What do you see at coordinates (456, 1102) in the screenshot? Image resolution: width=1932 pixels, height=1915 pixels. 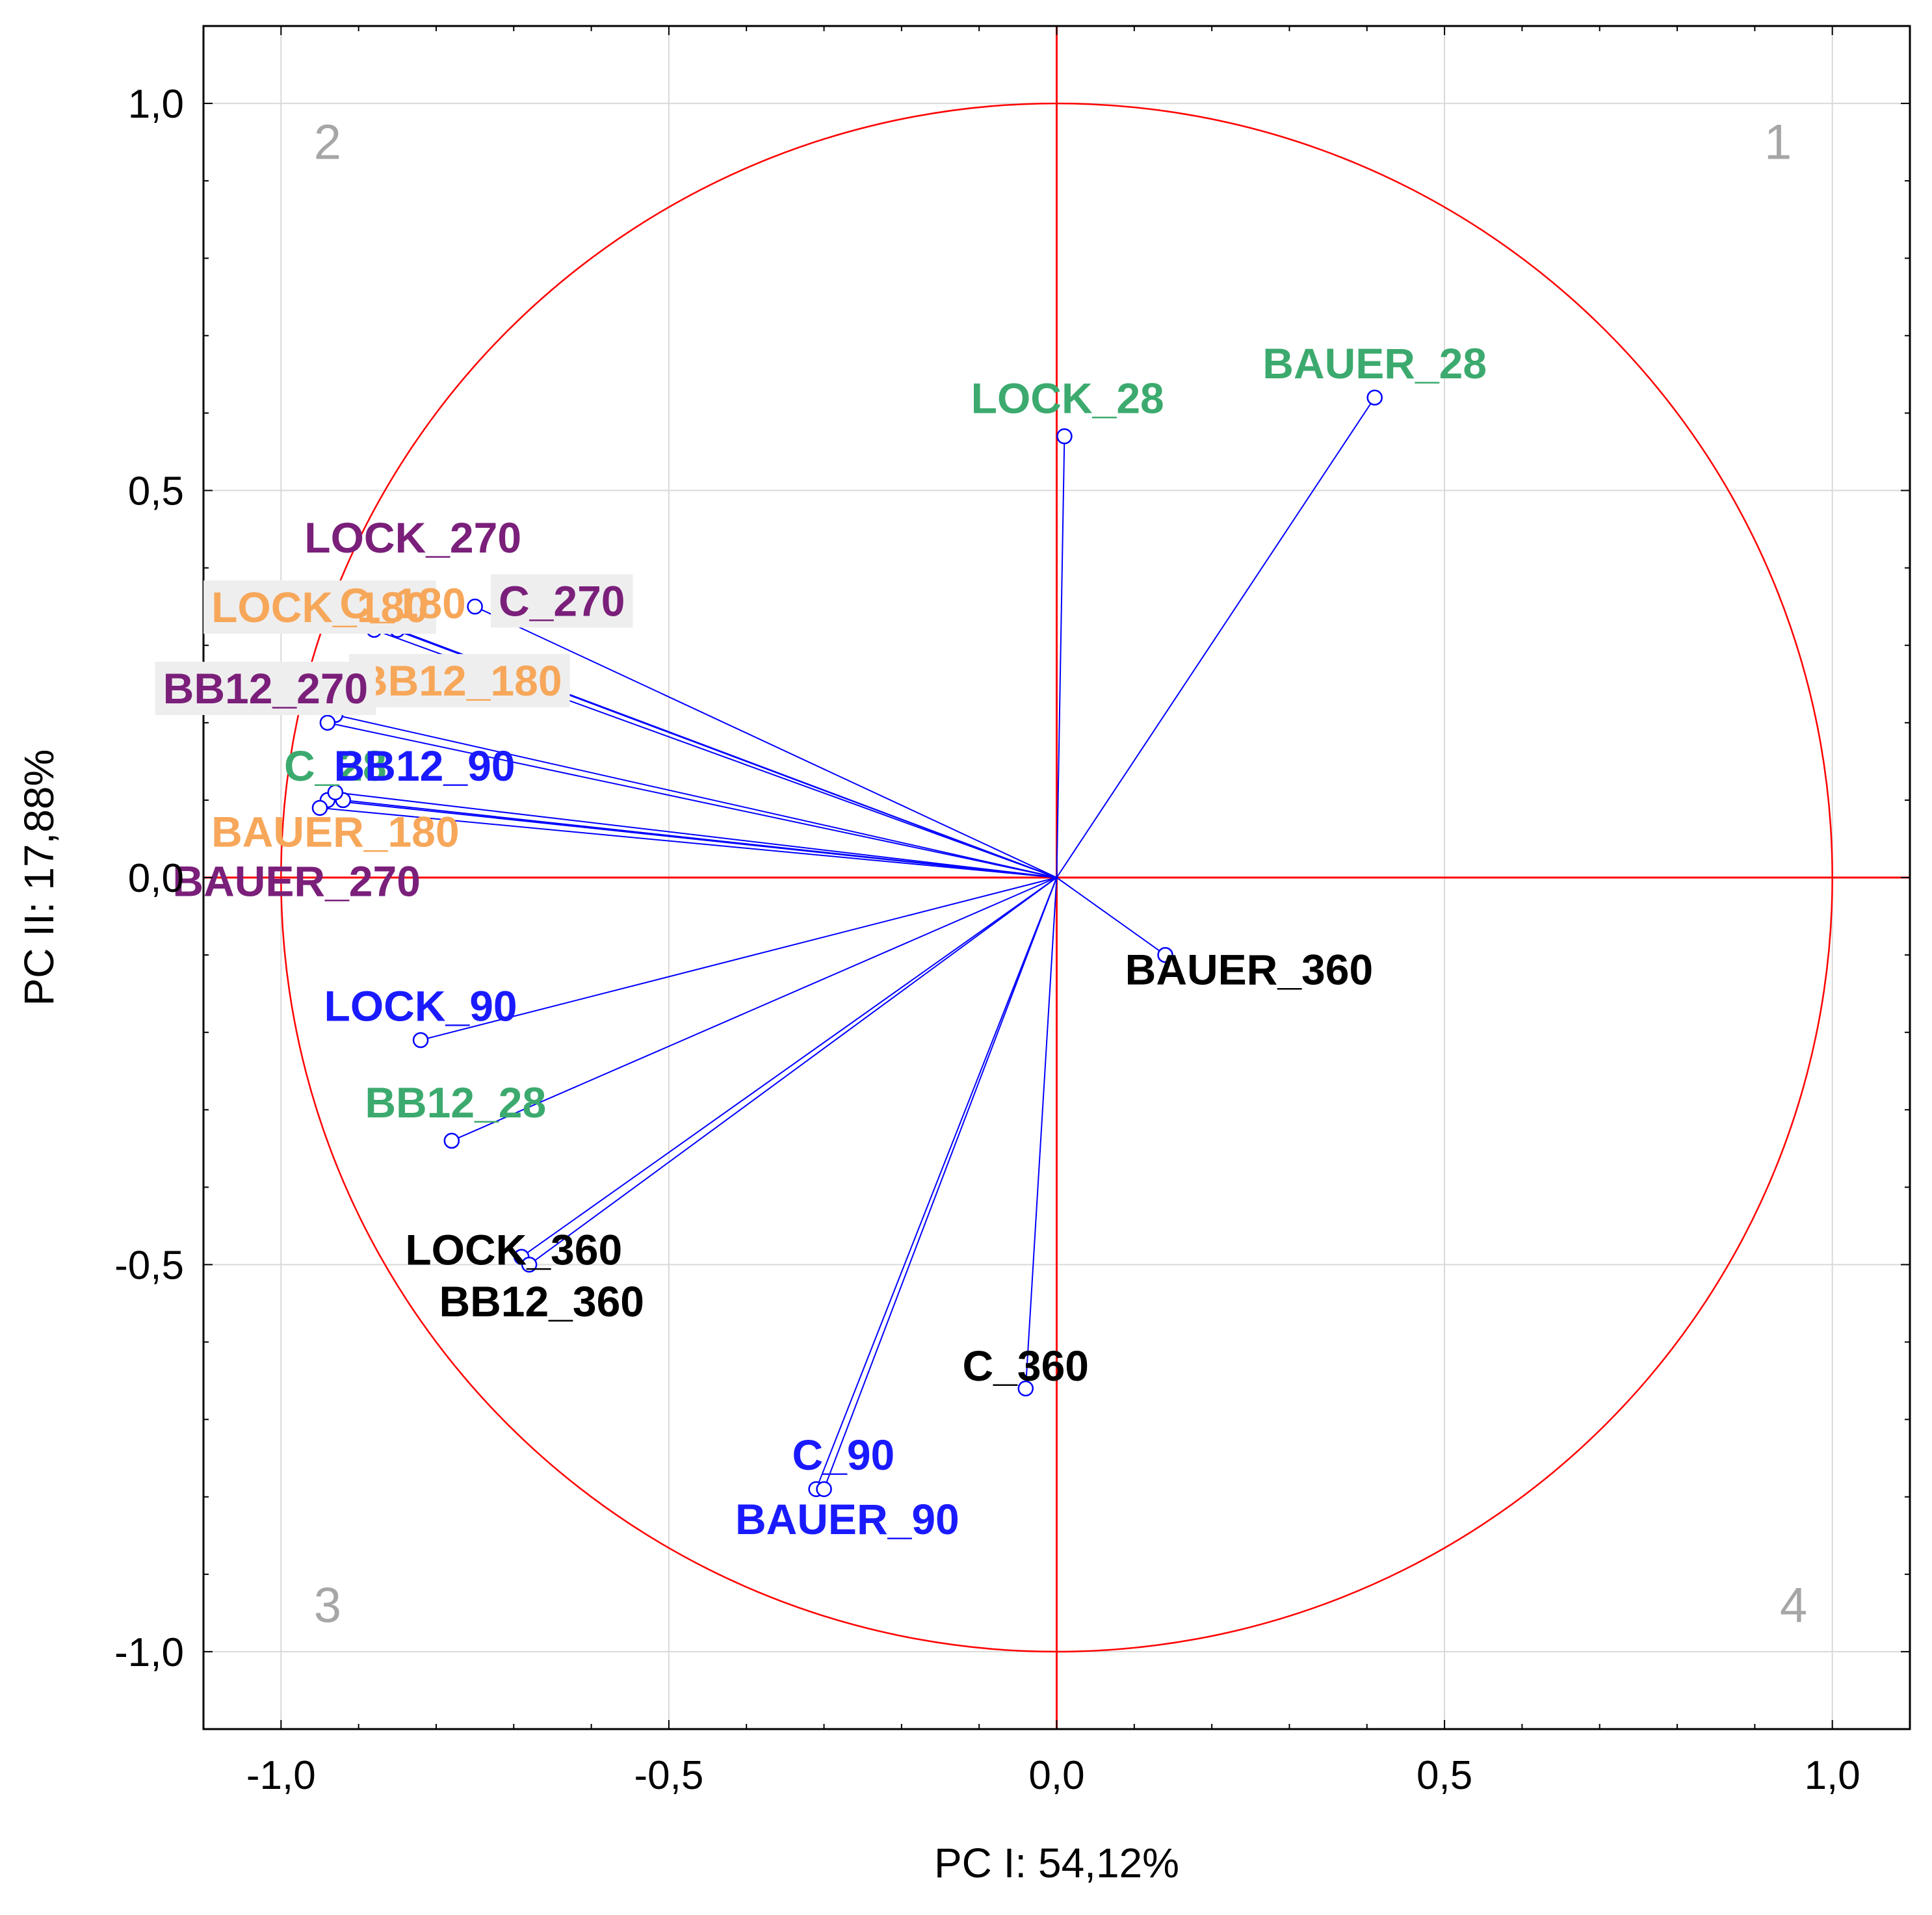 I see `point-label-bb12-28: BB12_28` at bounding box center [456, 1102].